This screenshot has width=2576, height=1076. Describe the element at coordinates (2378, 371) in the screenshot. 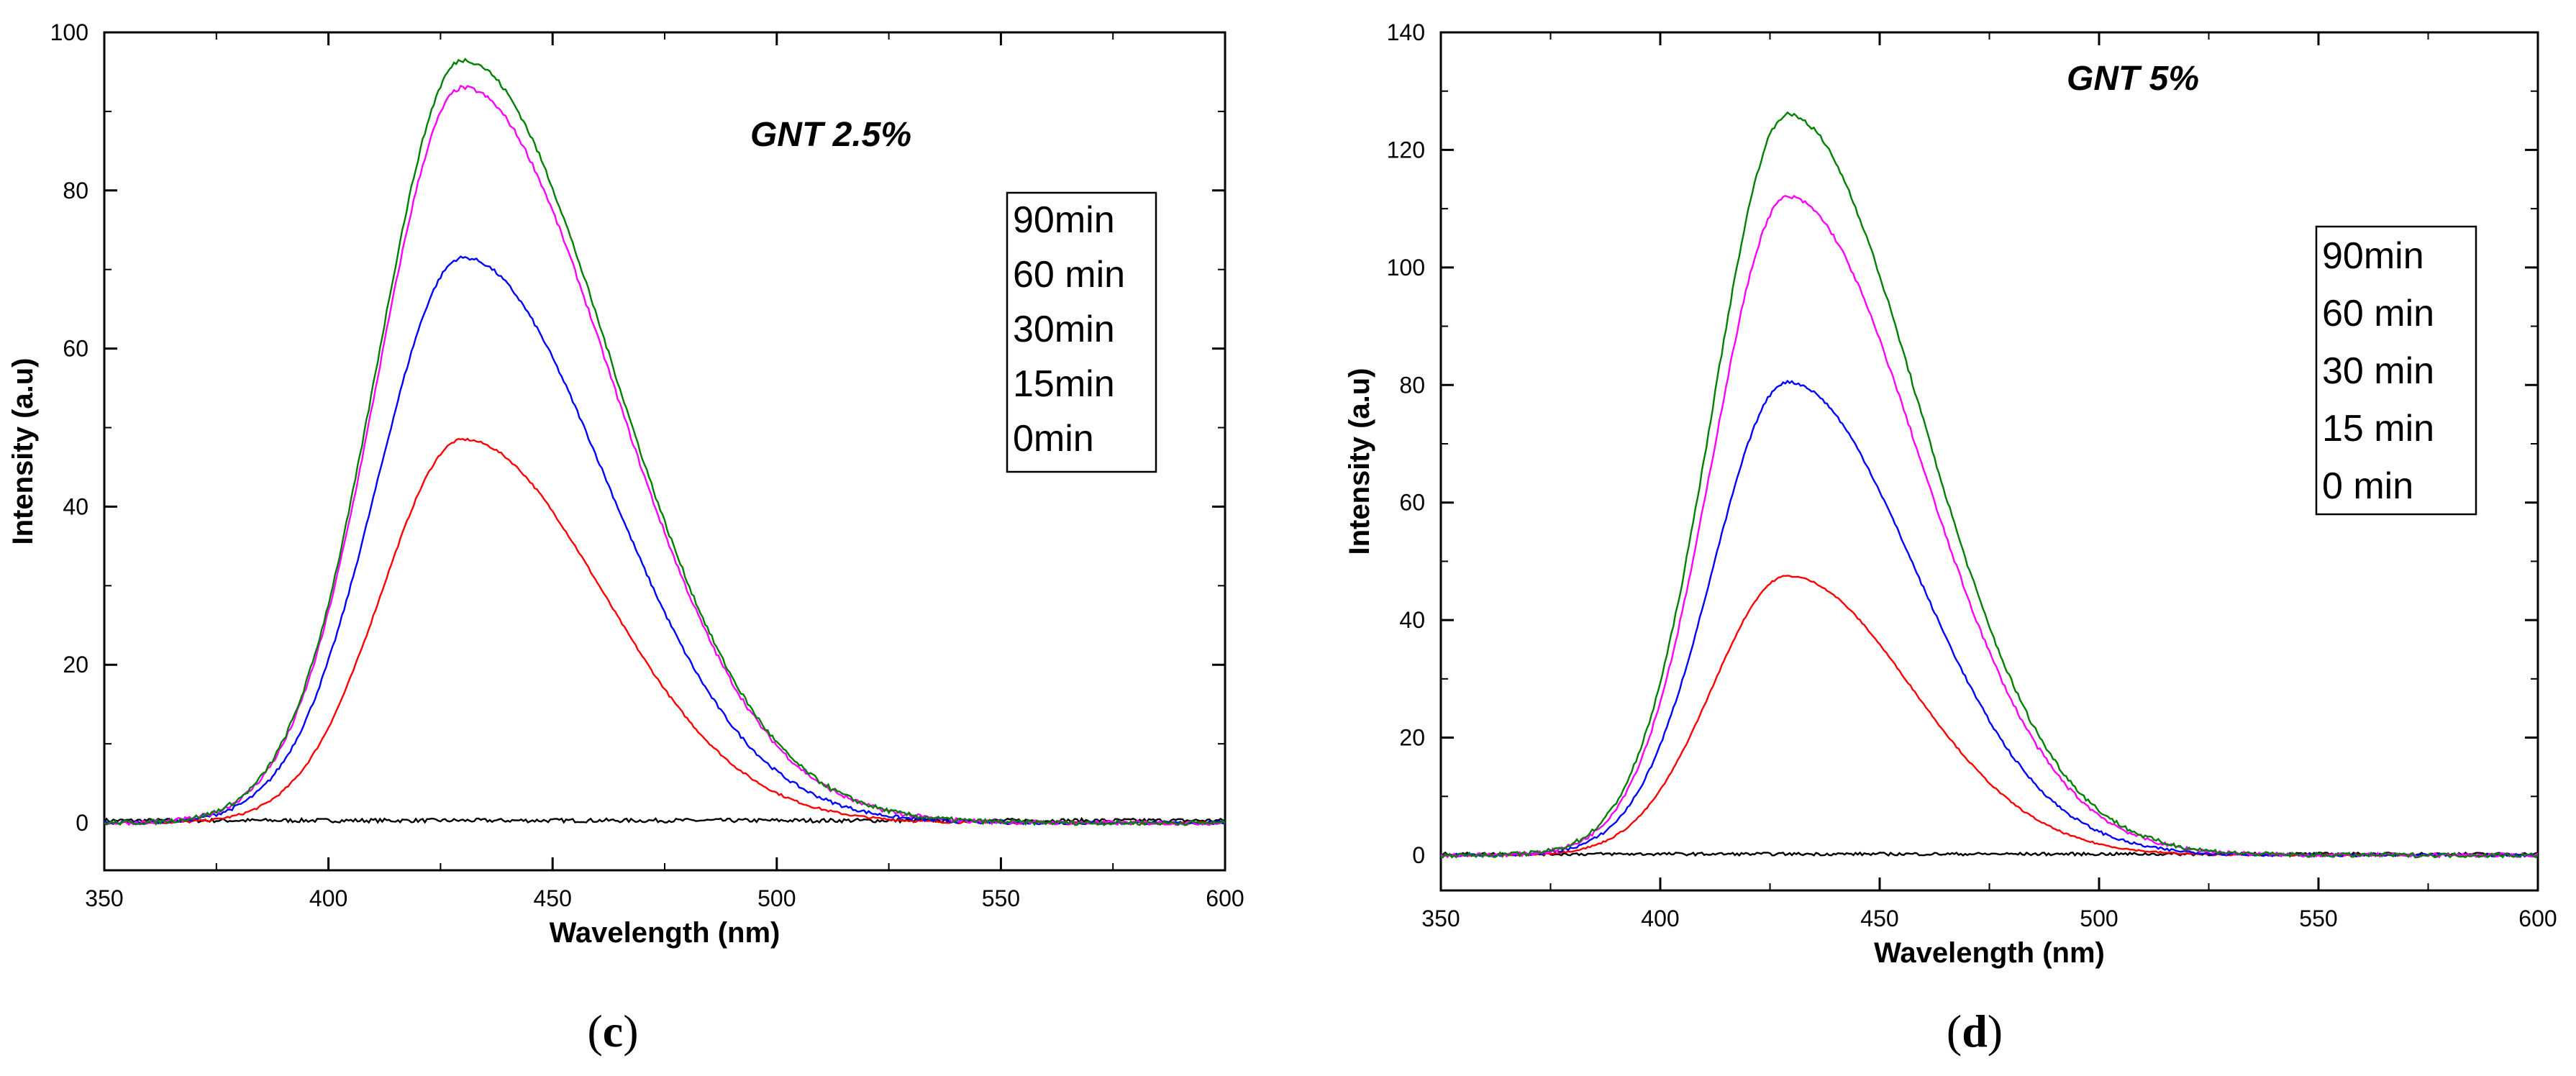

I see `legend-entry: 30 min` at that location.